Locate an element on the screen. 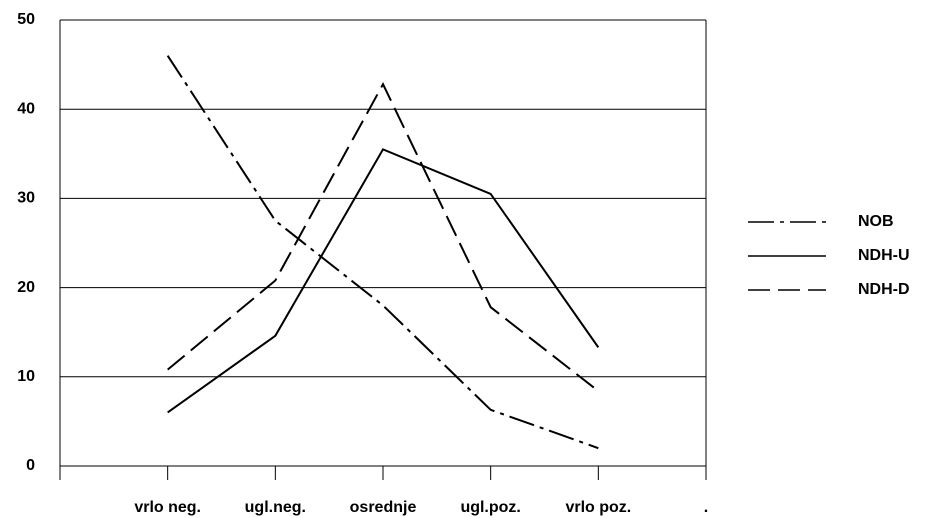  x-tick-label: vrlo neg. is located at coordinates (167, 507).